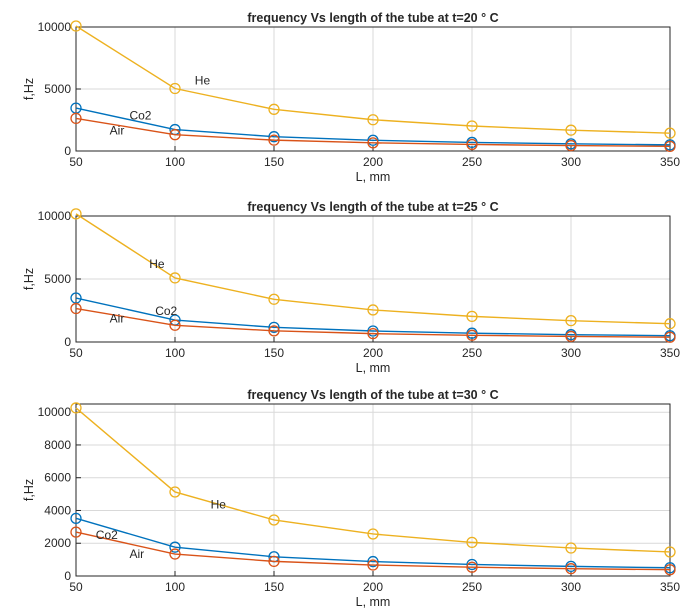 The image size is (686, 614). Describe the element at coordinates (57, 543) in the screenshot. I see `y-tick-label: 2000` at that location.